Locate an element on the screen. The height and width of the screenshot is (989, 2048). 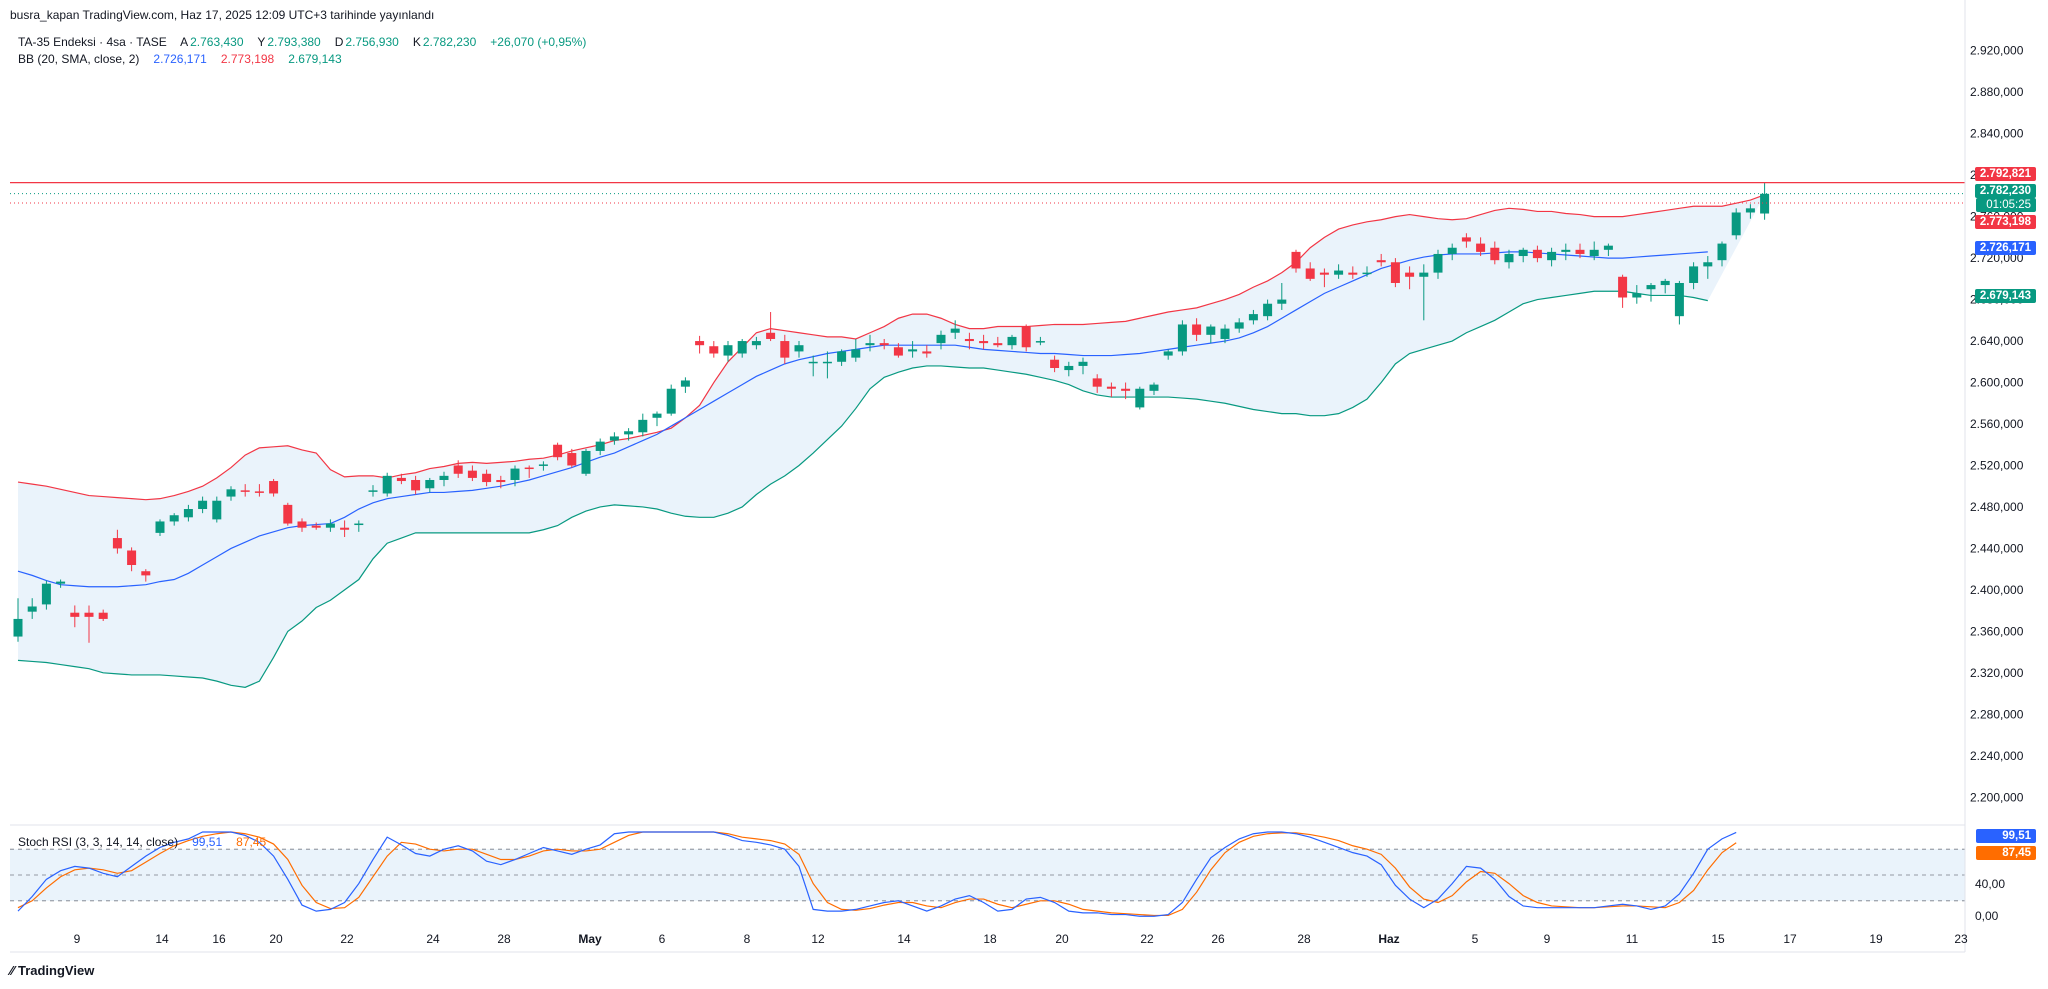
y-tick-label: 2.280,000 is located at coordinates (1997, 714).